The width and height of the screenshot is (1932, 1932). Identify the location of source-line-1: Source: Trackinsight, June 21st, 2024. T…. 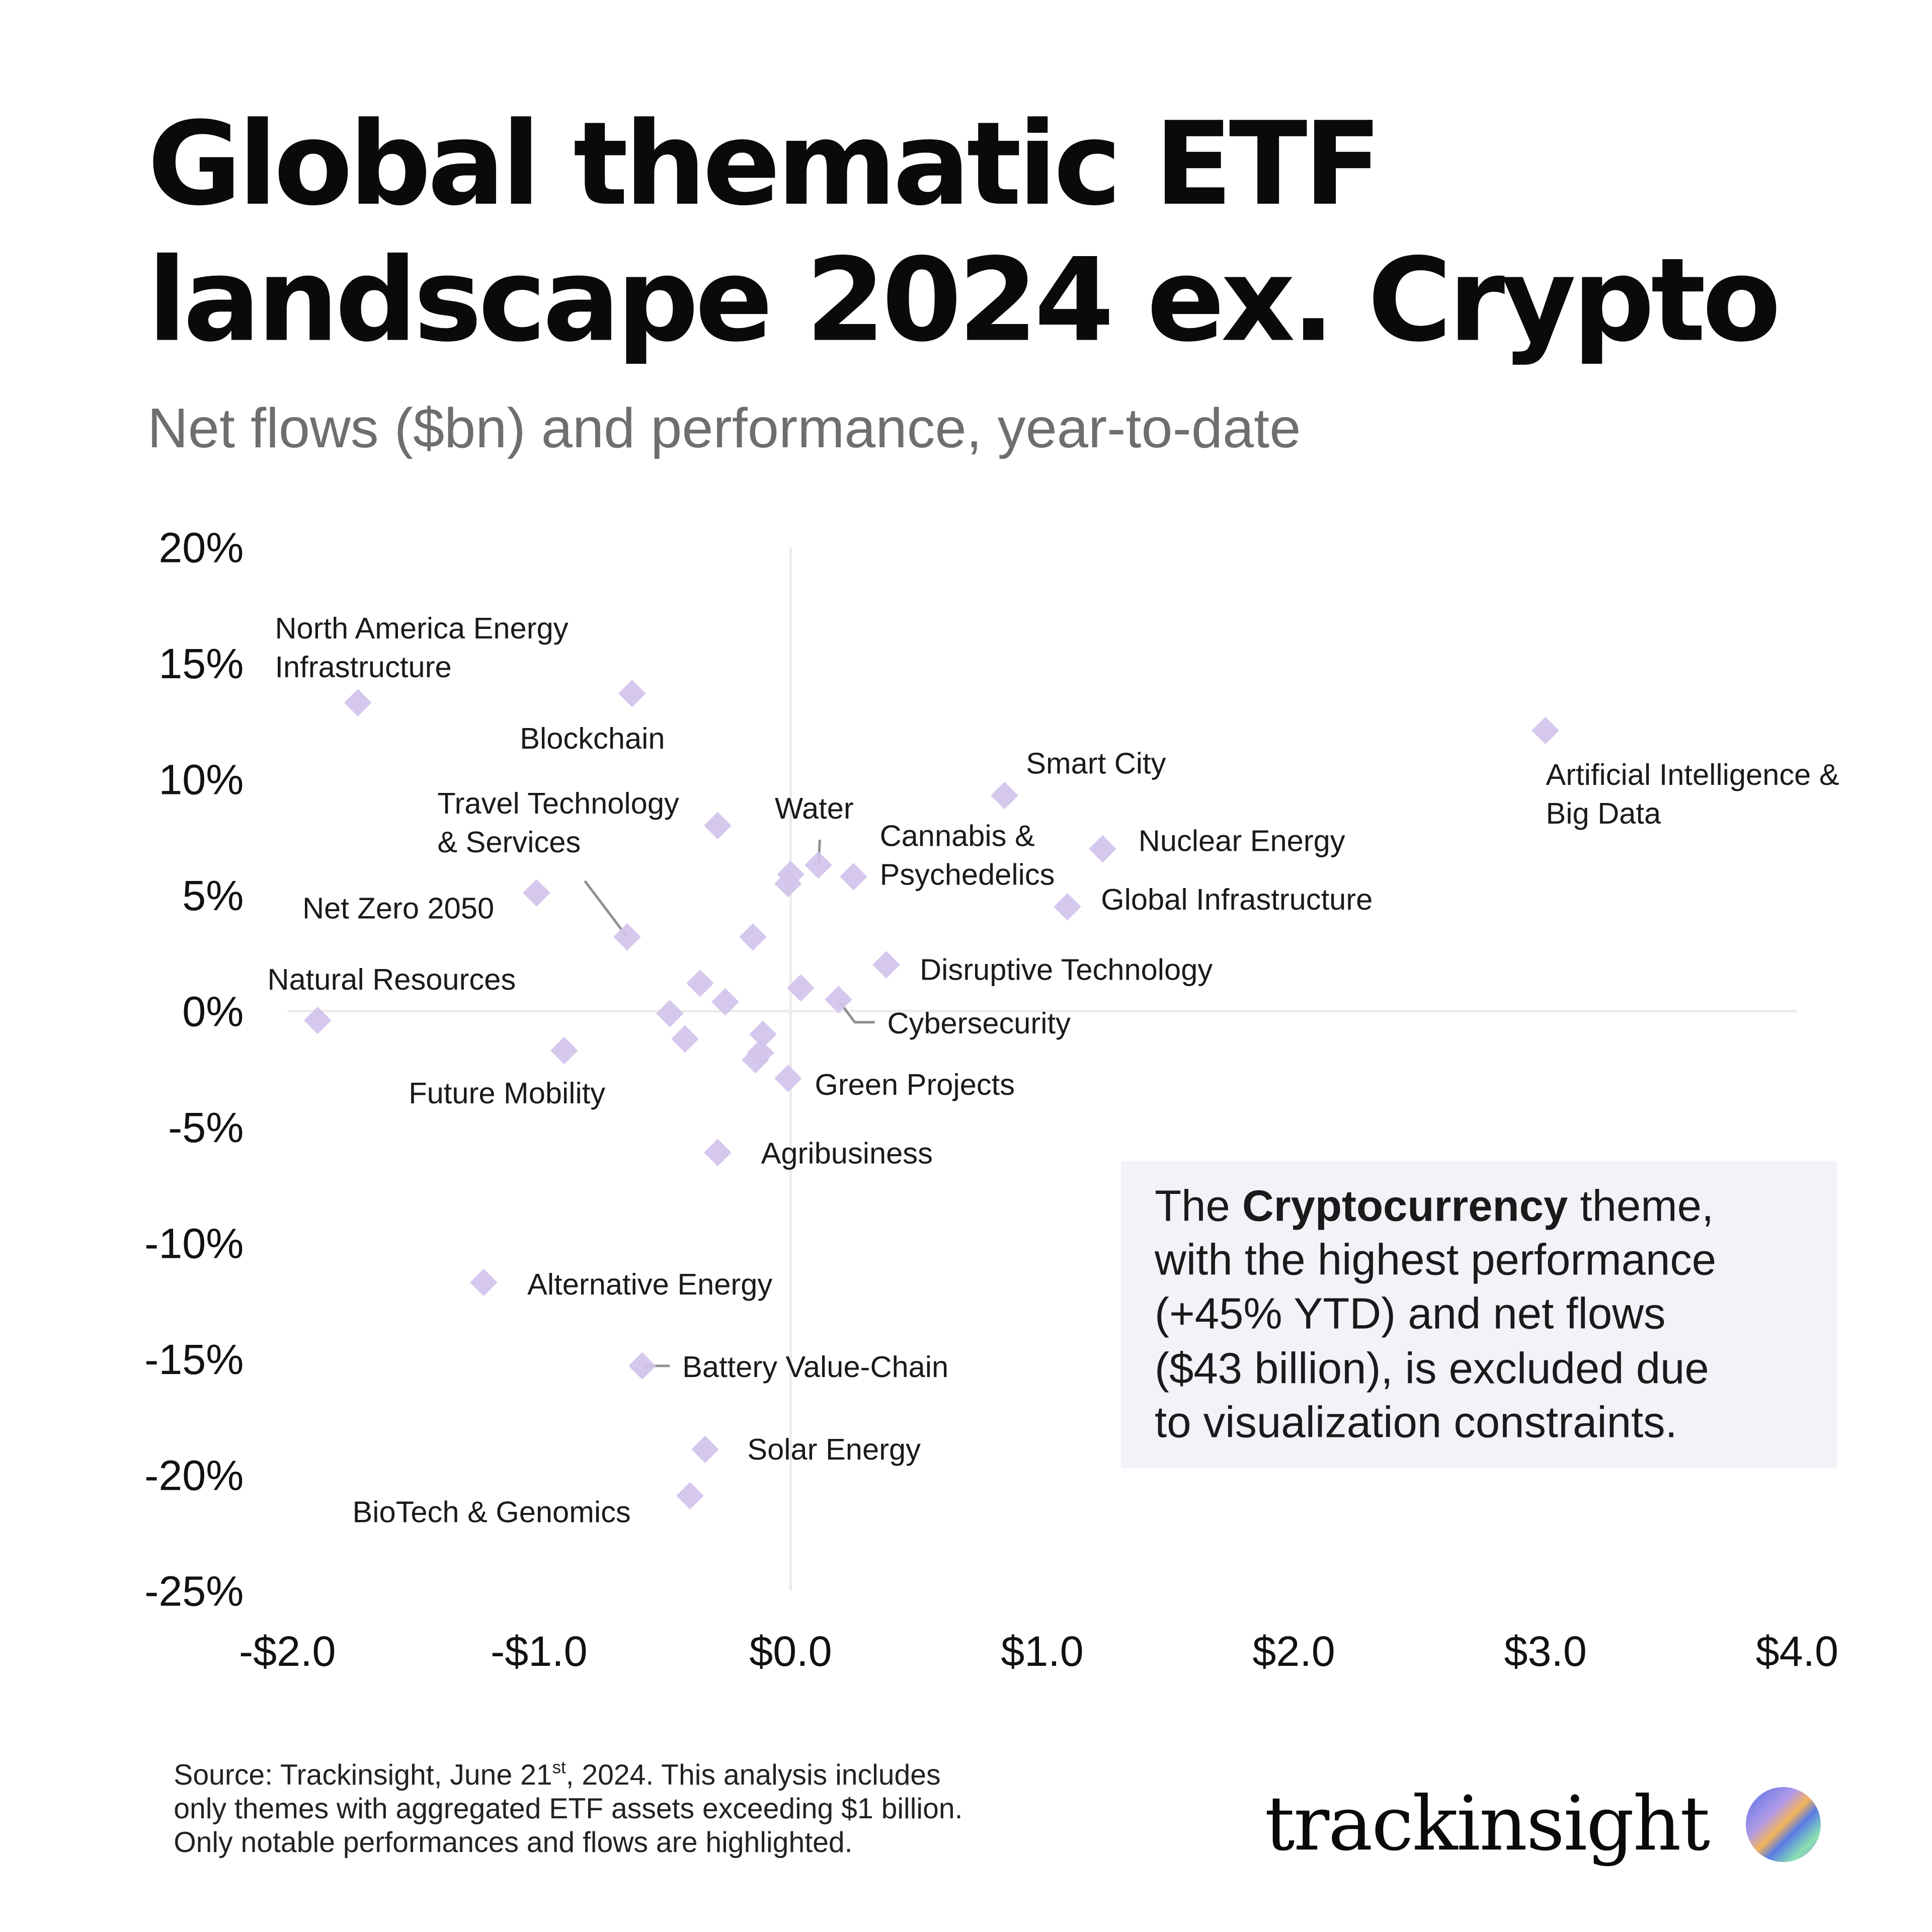
(557, 1775).